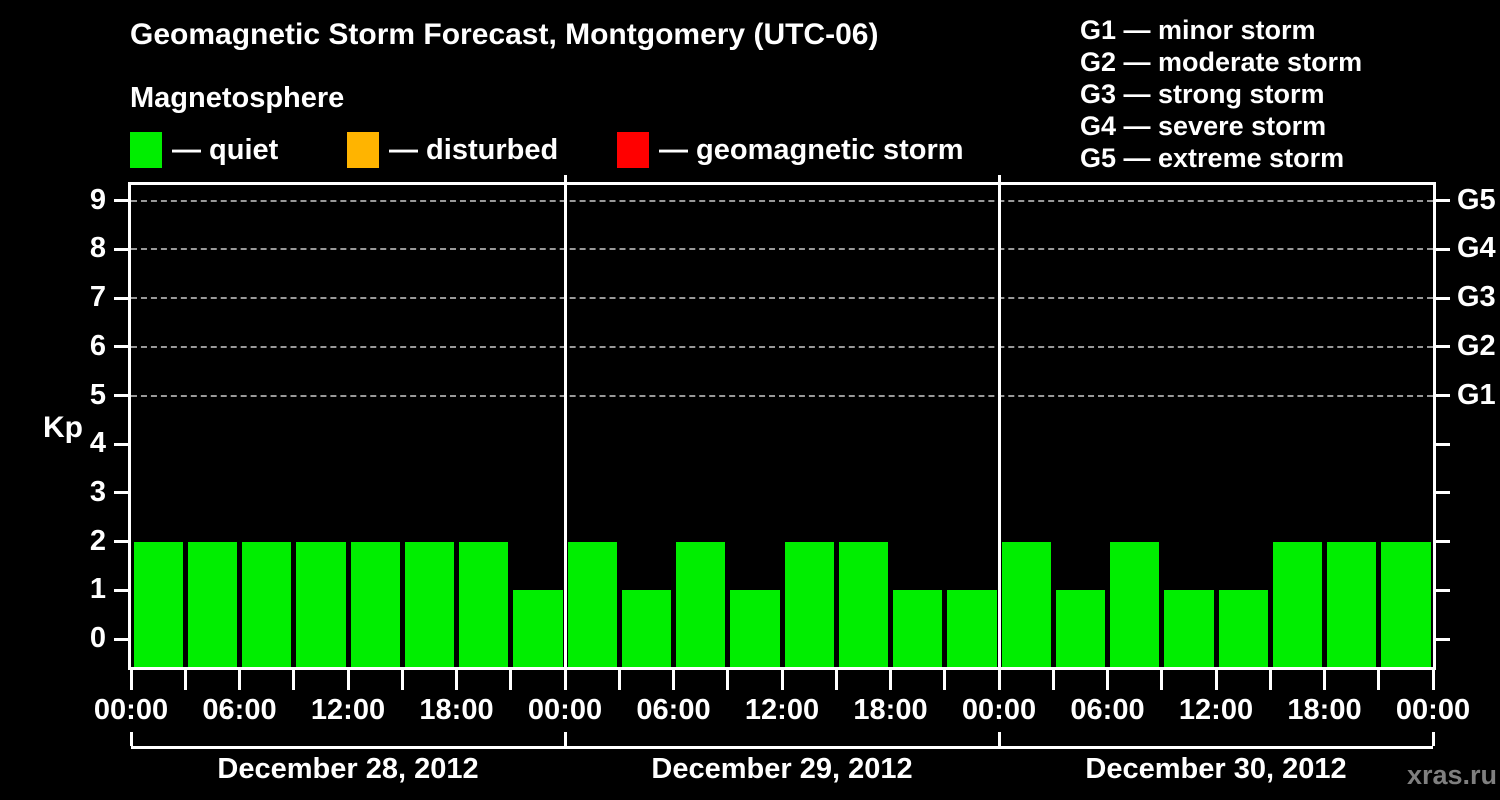 The width and height of the screenshot is (1500, 800). I want to click on disturbed-swatch-icon, so click(363, 150).